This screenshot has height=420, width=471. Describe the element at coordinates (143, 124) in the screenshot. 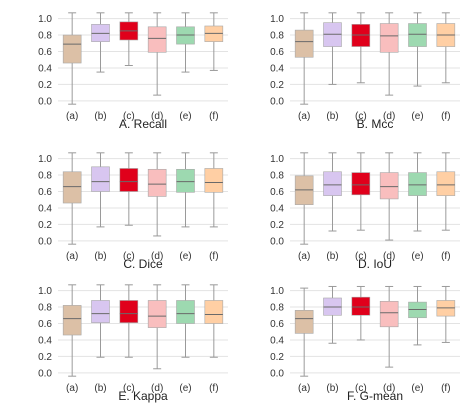

I see `chart-title: A. Recall` at that location.